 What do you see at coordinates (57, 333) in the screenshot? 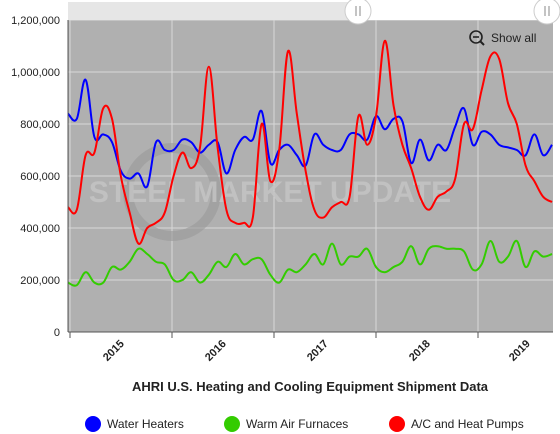
I see `y-tick-label: 0` at bounding box center [57, 333].